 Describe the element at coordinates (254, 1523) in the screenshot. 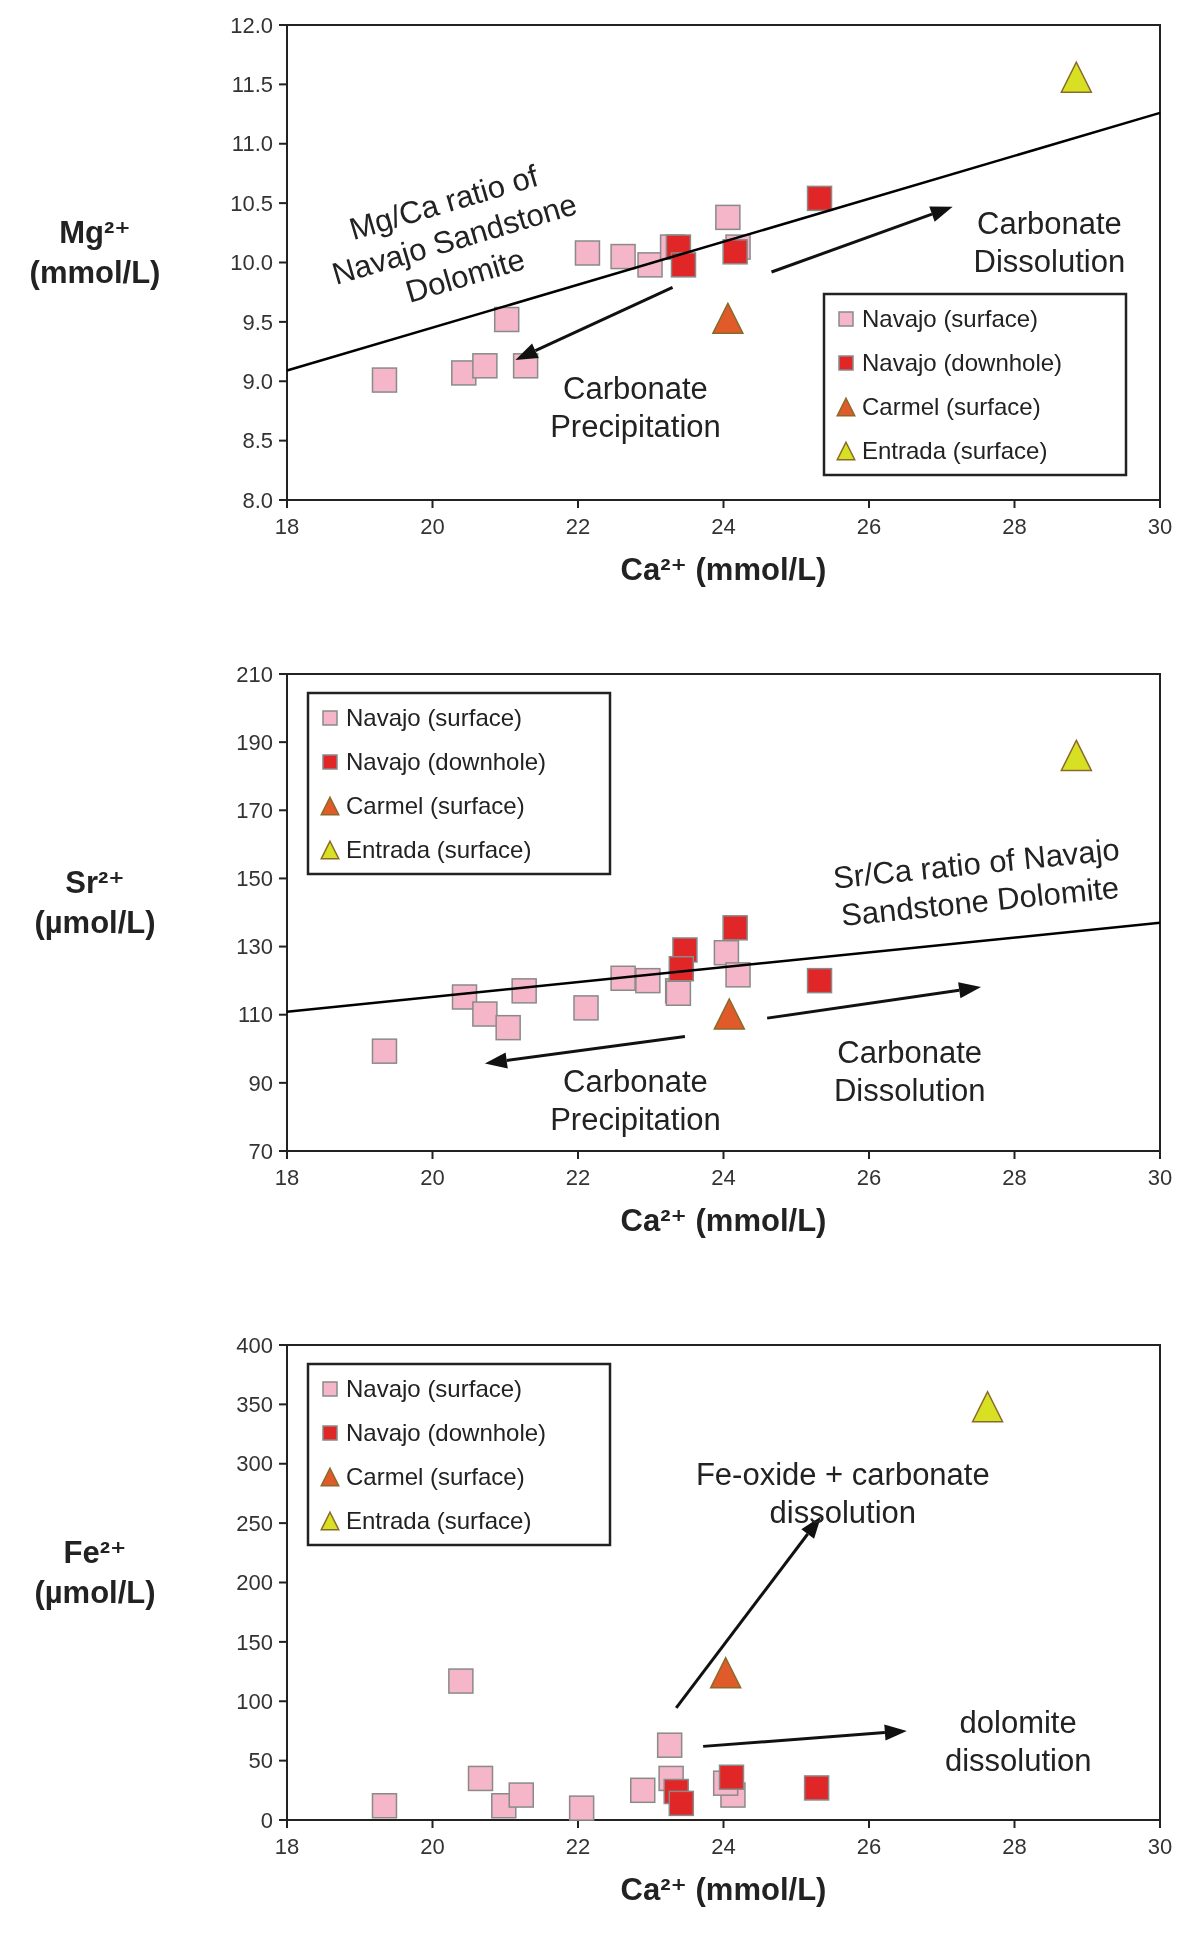

I see `y-tick-label: 250` at that location.